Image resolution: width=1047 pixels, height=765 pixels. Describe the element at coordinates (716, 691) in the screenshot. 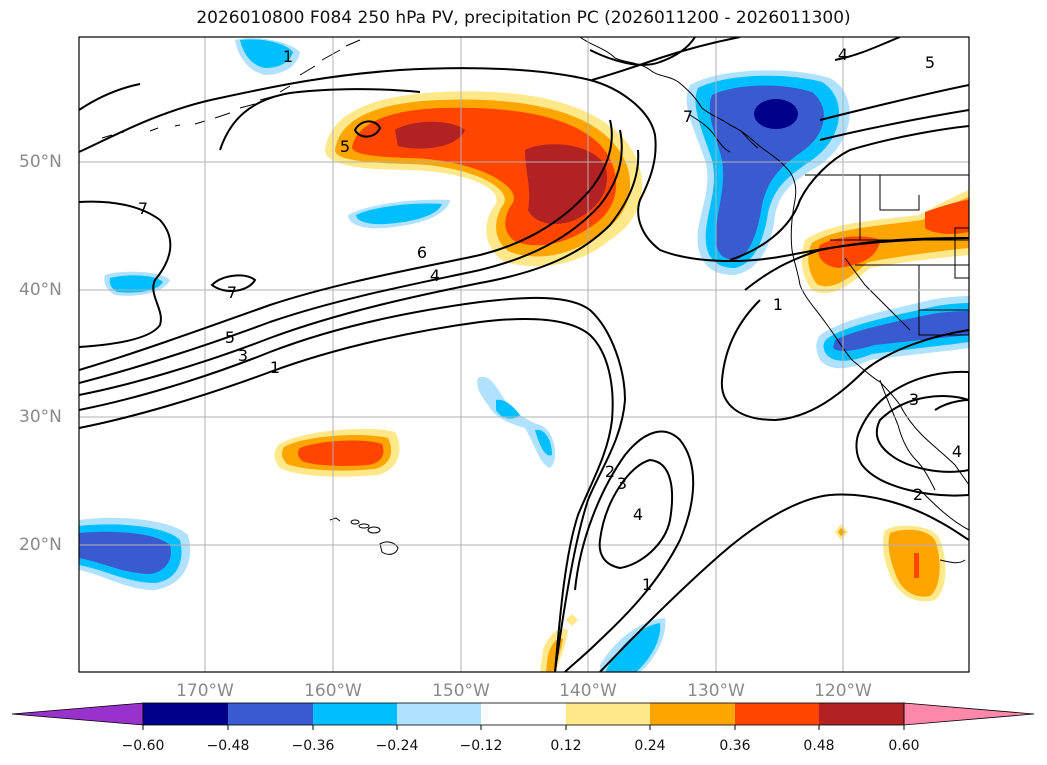

I see `lon-label: 130°W` at that location.